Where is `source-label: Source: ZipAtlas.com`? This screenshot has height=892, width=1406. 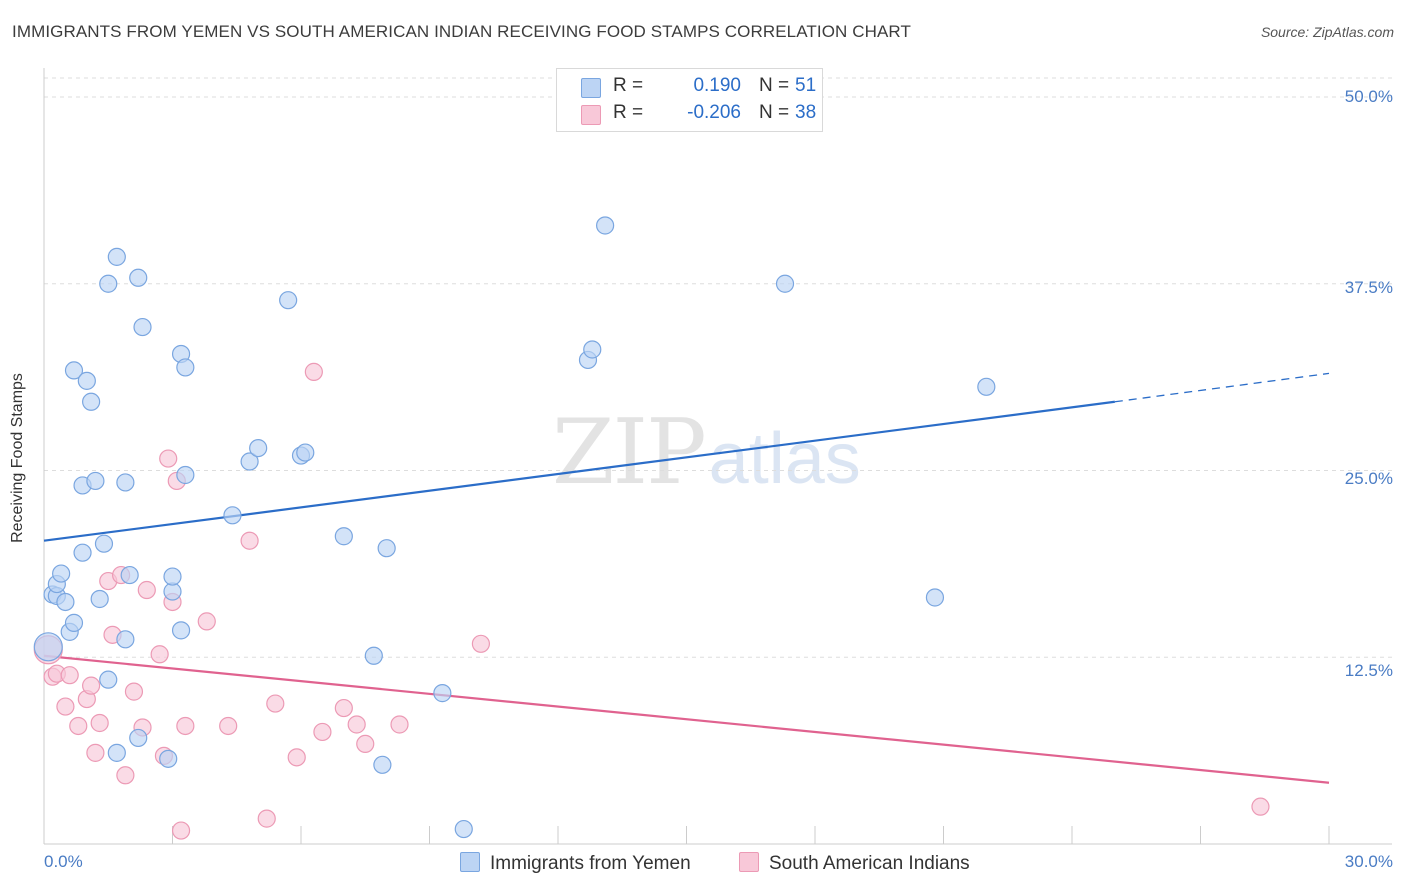 source-label: Source: ZipAtlas.com is located at coordinates (1327, 32).